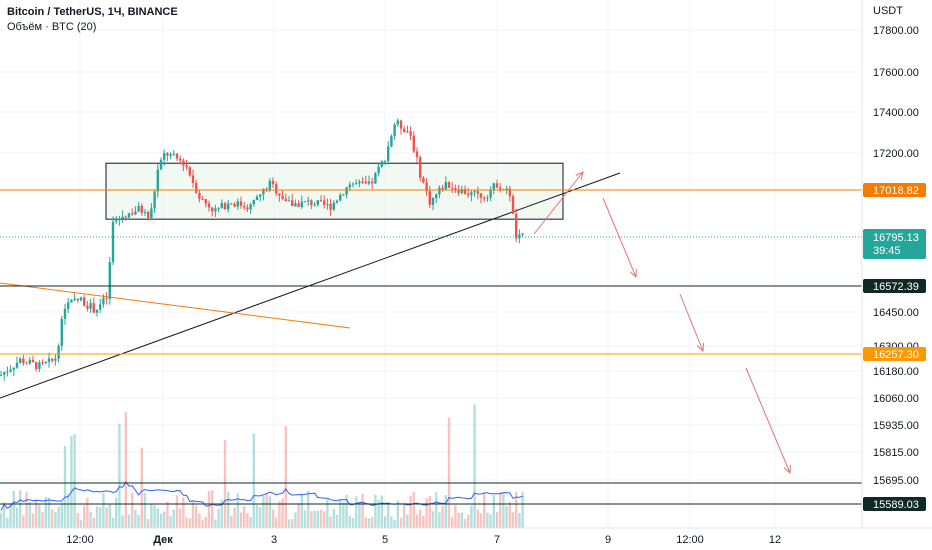  I want to click on price-level-label: 17018.82, so click(896, 191).